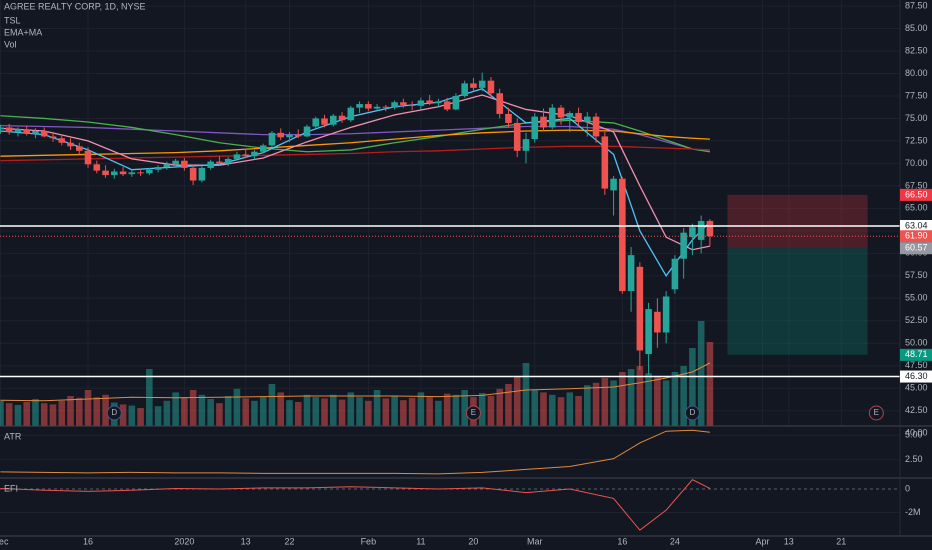  I want to click on y-tick-label: 87.50, so click(916, 5).